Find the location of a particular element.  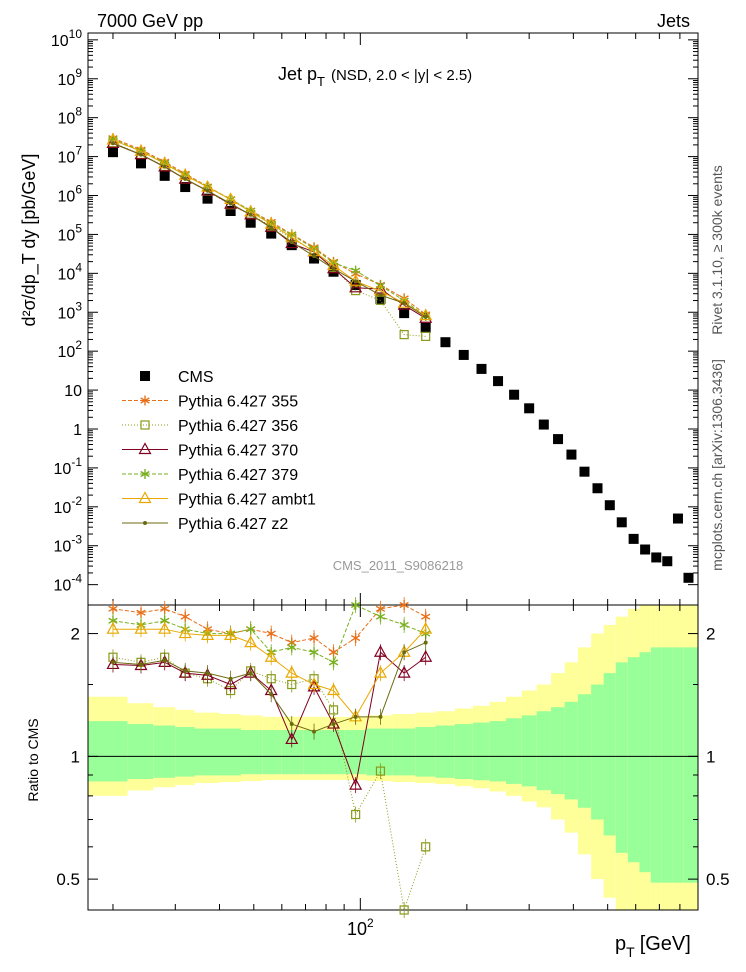

legend-label: Pythia 6.427 356 is located at coordinates (238, 426).